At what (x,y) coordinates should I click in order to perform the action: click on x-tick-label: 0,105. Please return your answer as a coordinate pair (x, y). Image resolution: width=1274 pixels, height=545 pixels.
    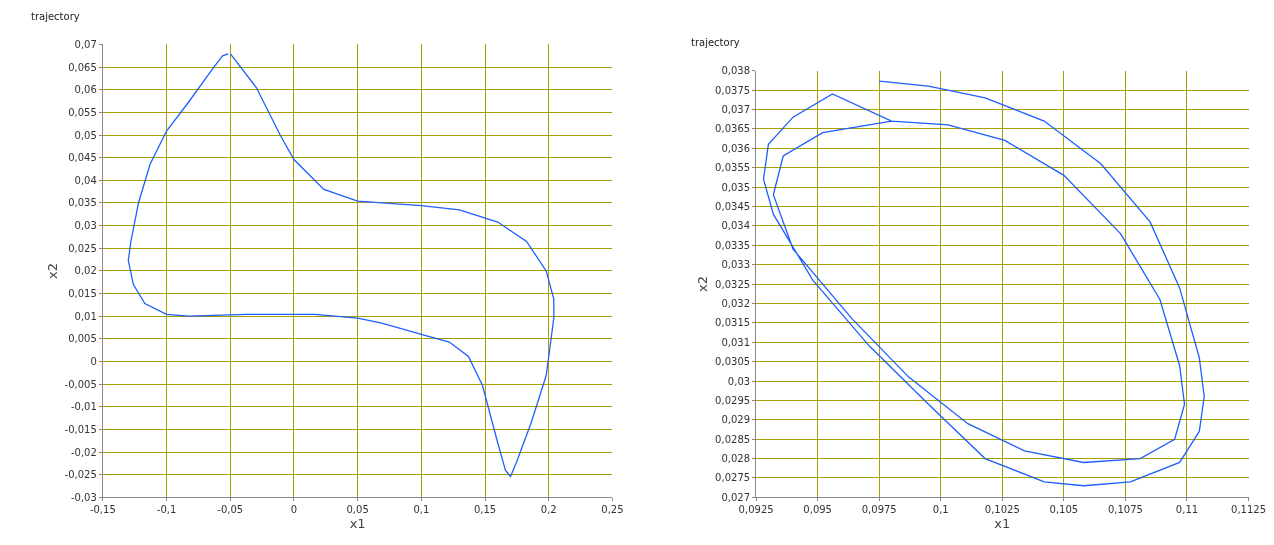
    Looking at the image, I should click on (1064, 510).